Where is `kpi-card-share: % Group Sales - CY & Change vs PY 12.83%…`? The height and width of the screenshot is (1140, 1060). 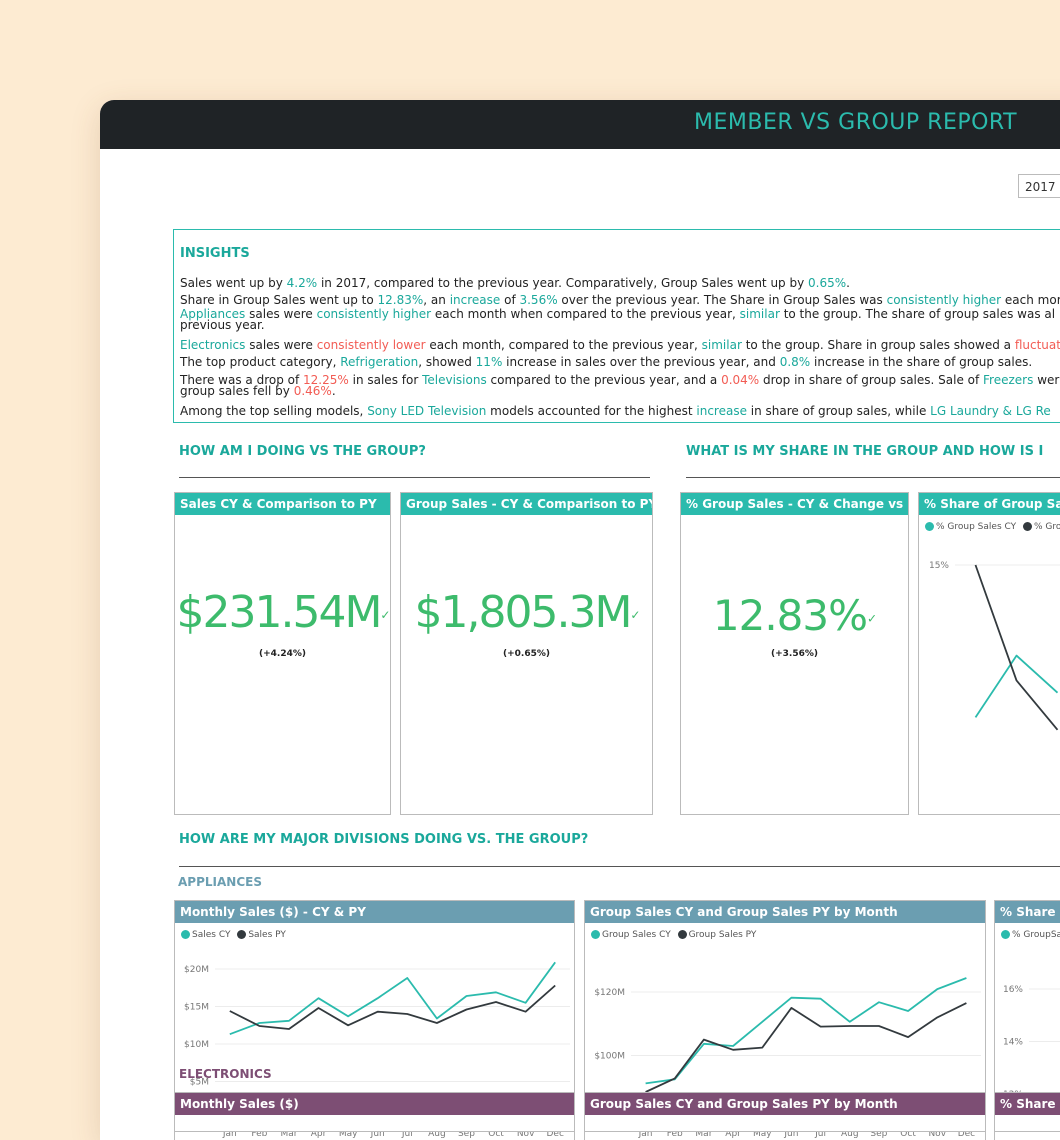
kpi-card-share: % Group Sales - CY & Change vs PY 12.83%… is located at coordinates (794, 653).